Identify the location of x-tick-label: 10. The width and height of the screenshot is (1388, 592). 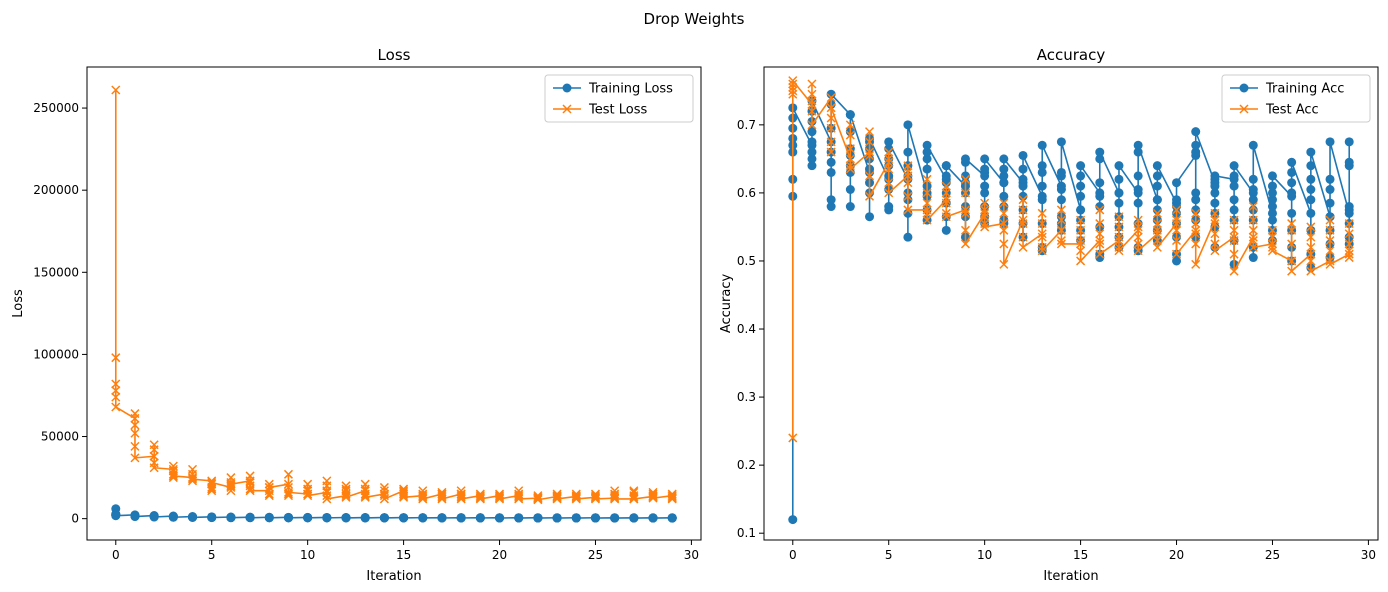
(307, 555).